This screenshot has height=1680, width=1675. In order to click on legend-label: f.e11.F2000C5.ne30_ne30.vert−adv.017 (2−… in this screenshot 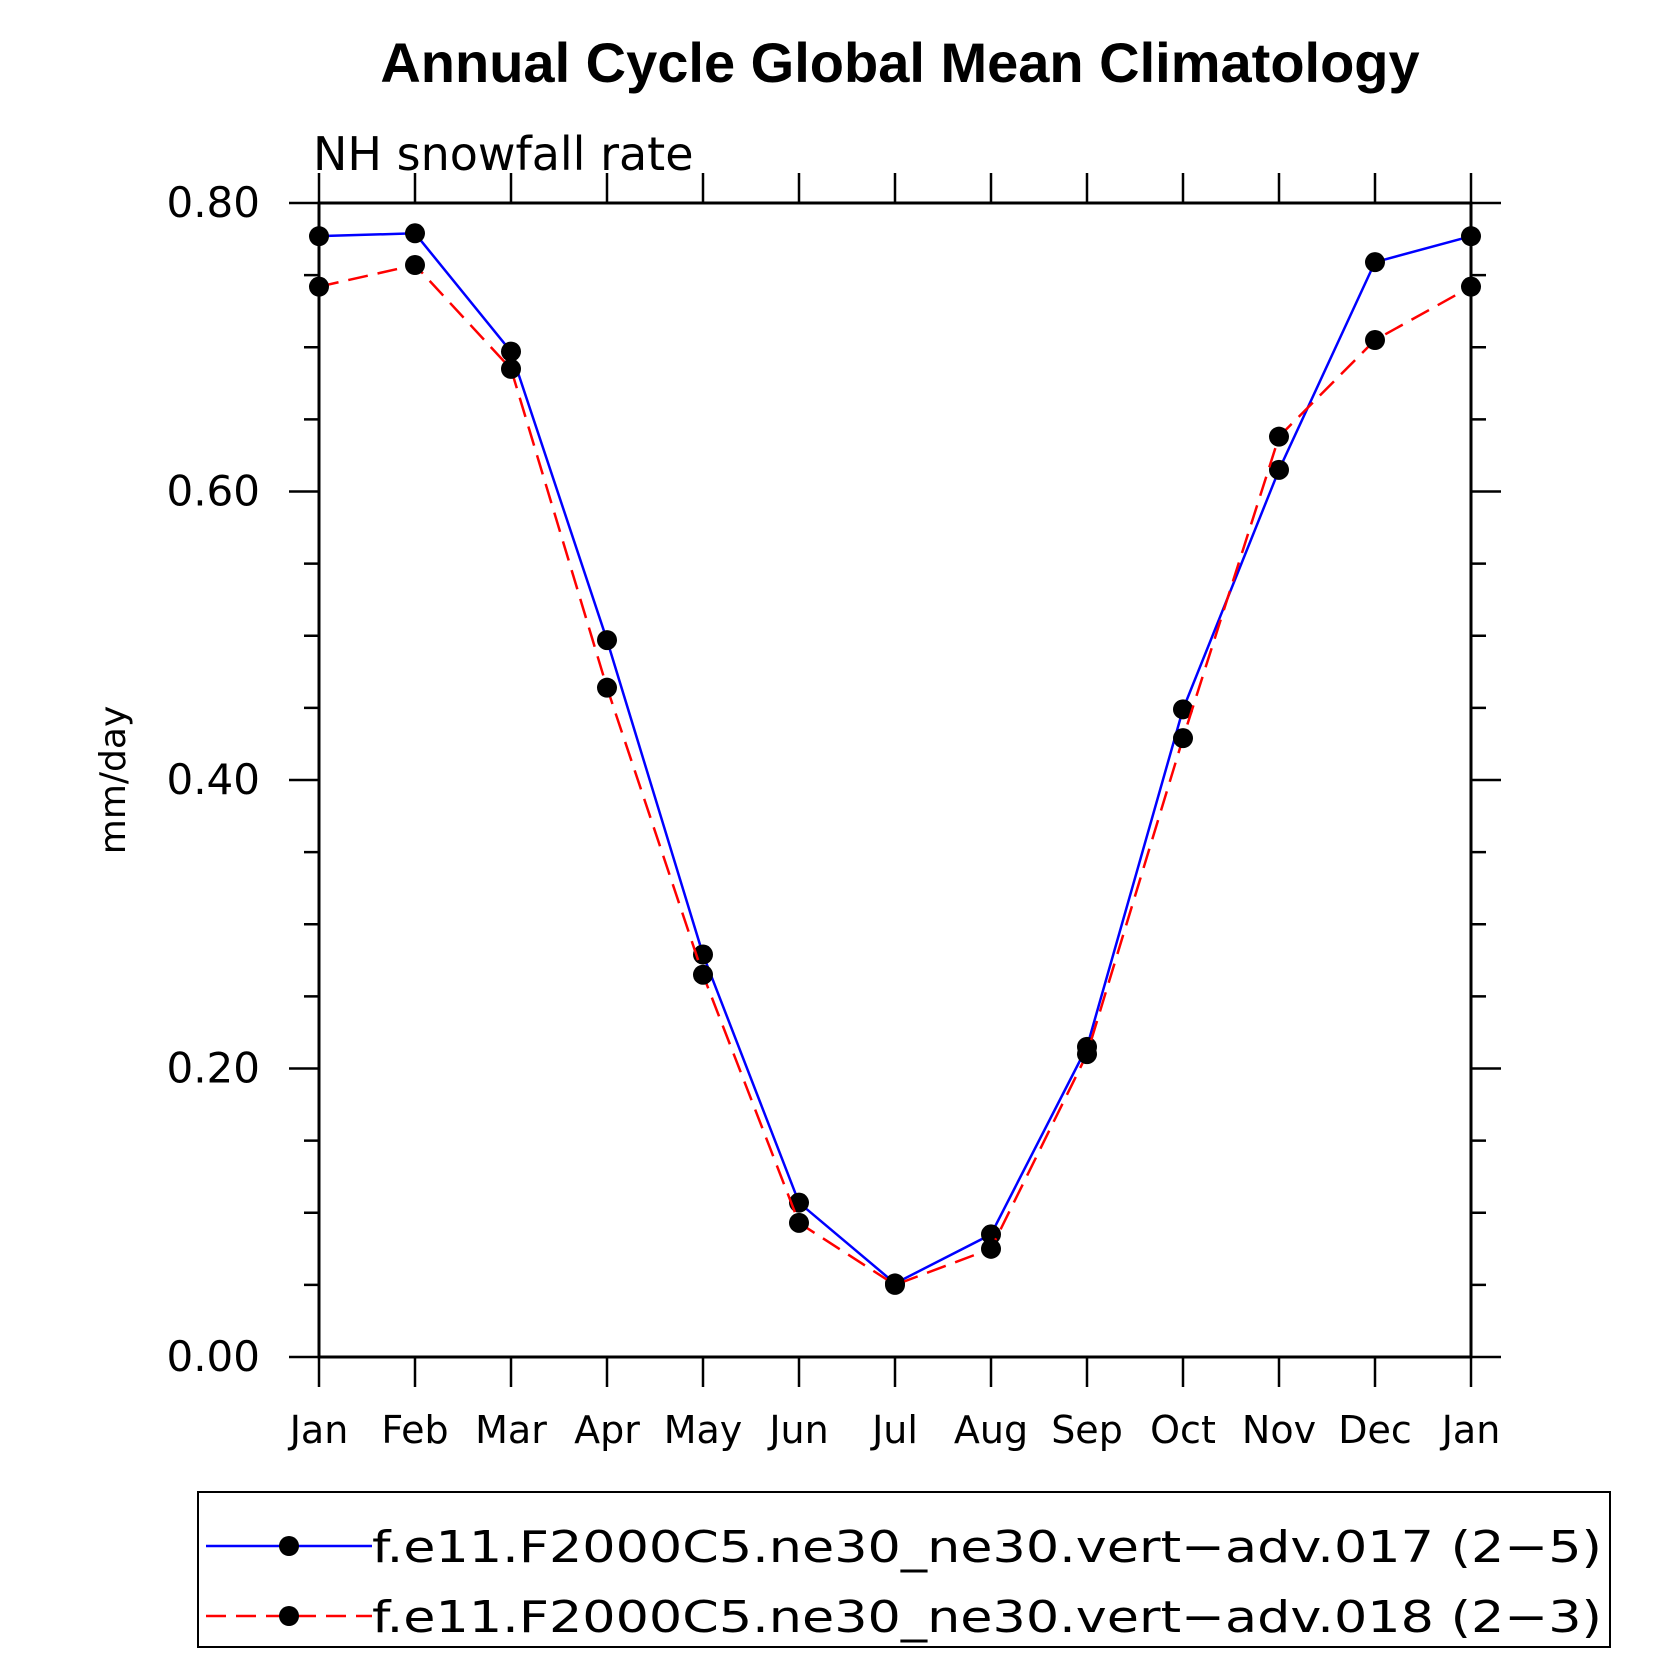, I will do `click(987, 1547)`.